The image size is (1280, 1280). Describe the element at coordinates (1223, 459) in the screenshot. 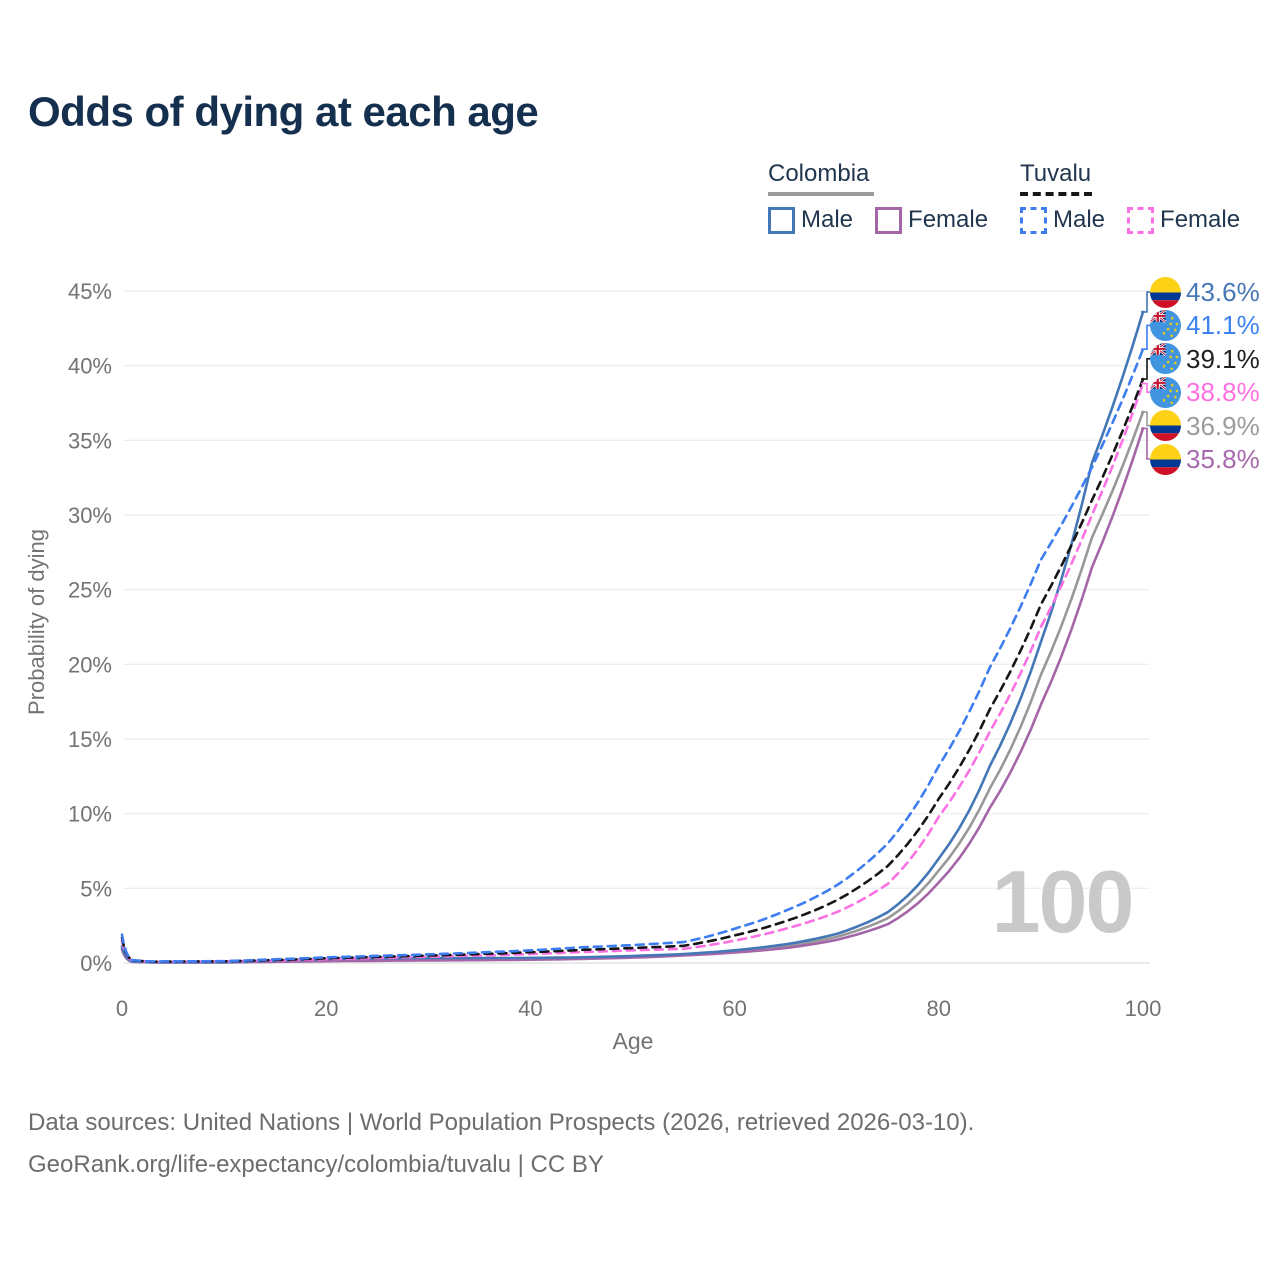

I see `end-value-label: 35.8%` at that location.